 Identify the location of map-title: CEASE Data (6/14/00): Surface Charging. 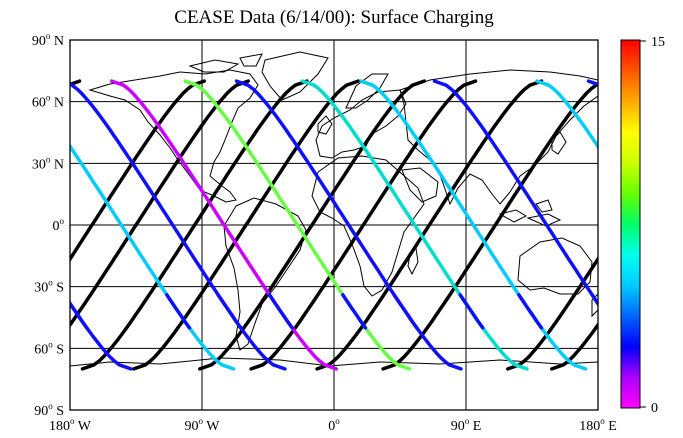
(334, 17).